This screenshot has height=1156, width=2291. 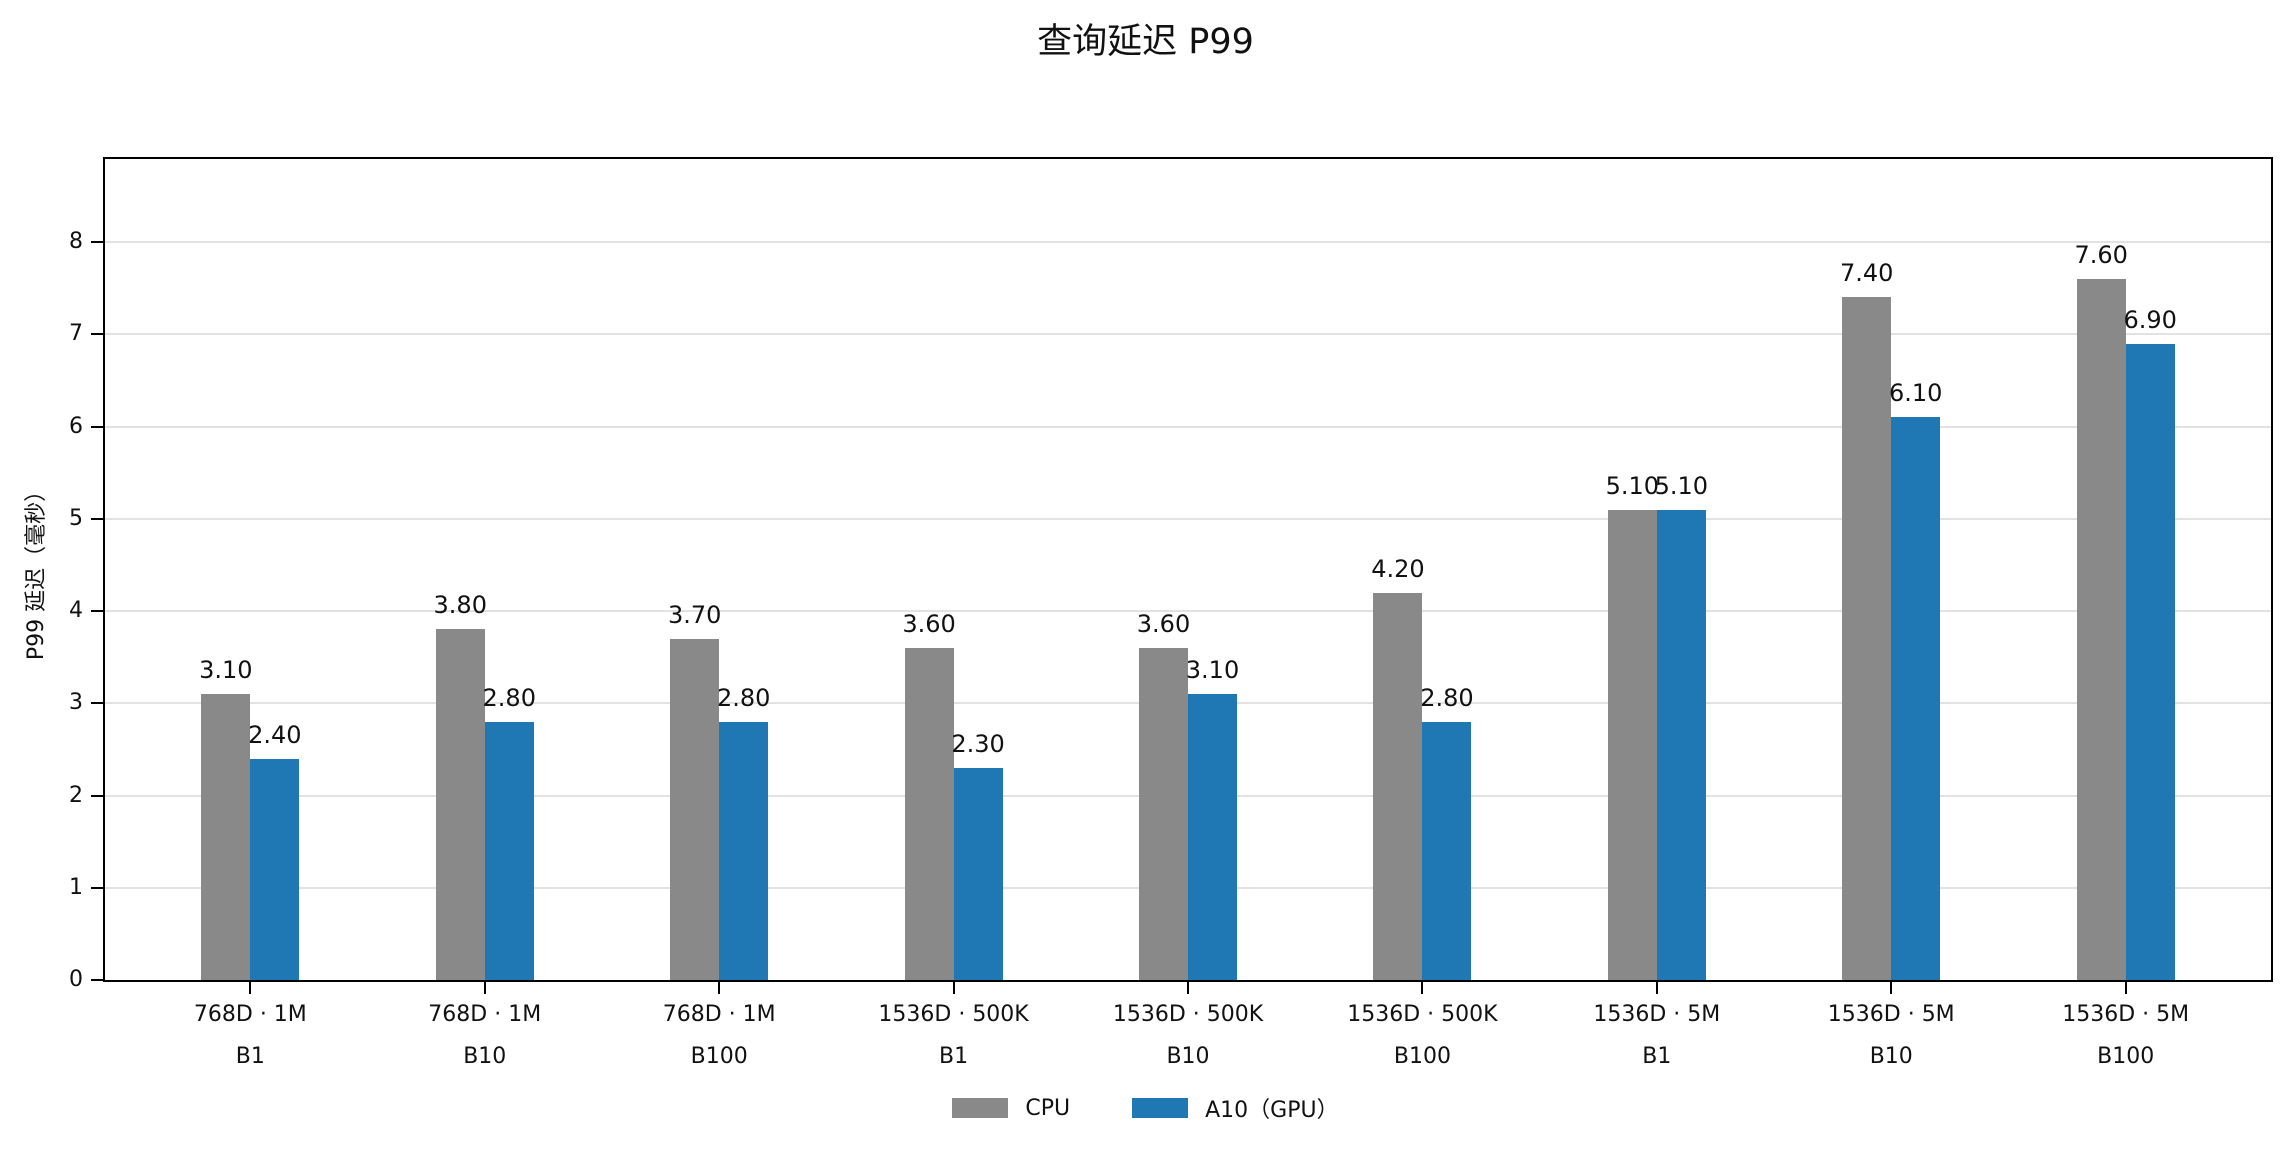 I want to click on bar-value-label: 3.70, so click(x=694, y=614).